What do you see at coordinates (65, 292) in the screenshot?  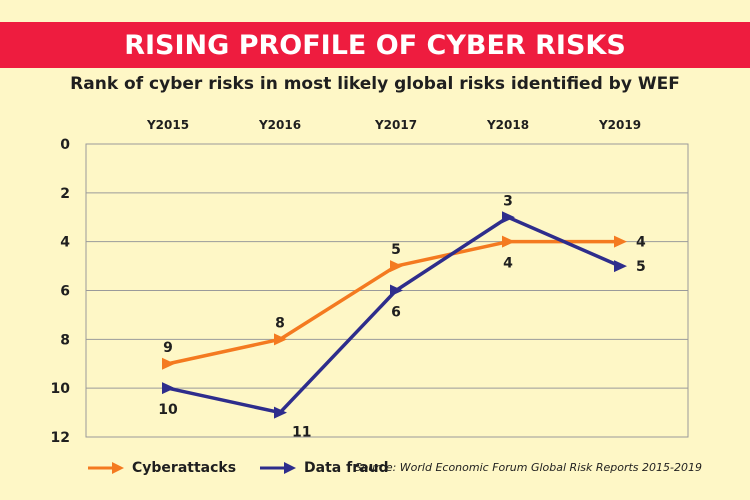 I see `y-tick-label: 6` at bounding box center [65, 292].